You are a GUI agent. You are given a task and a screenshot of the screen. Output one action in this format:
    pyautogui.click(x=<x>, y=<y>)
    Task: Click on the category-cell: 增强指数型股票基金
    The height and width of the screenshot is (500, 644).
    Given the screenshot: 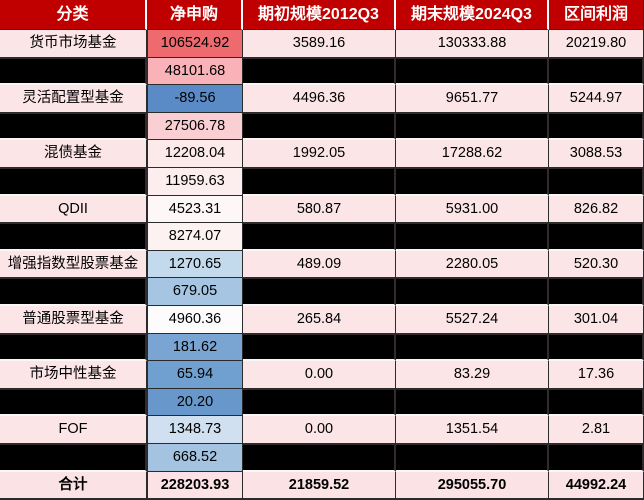 What is the action you would take?
    pyautogui.click(x=73, y=264)
    